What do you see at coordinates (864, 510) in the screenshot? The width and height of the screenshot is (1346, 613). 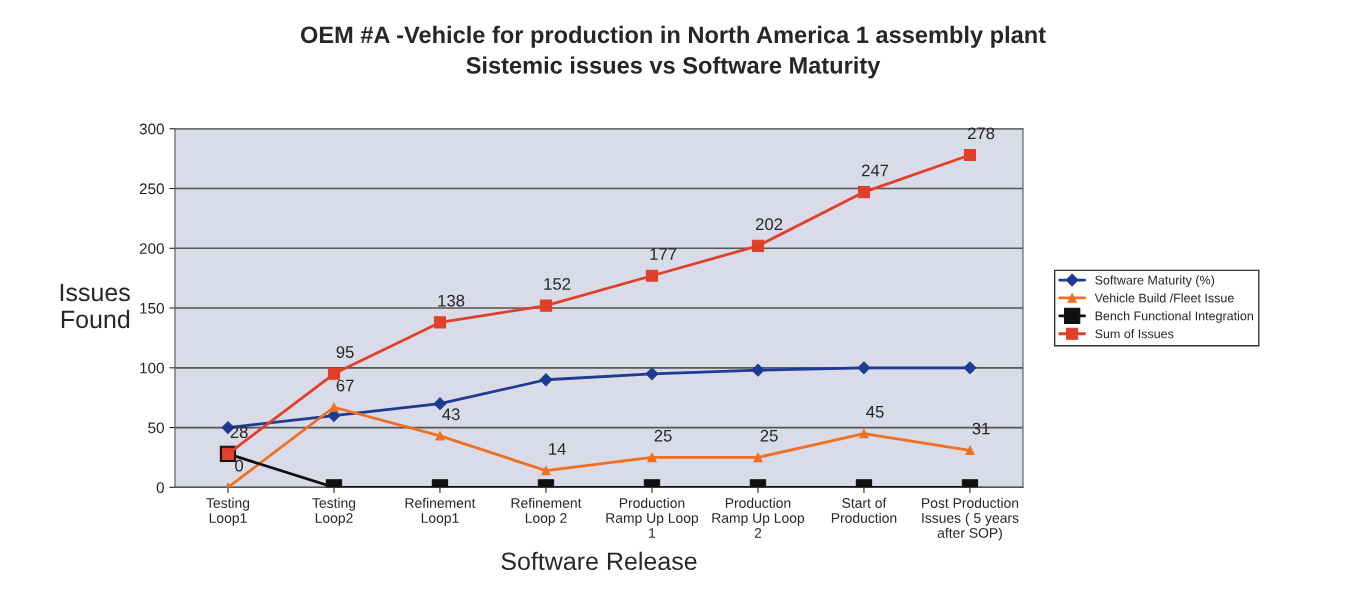 I see `x-tick-label: Start of Production` at bounding box center [864, 510].